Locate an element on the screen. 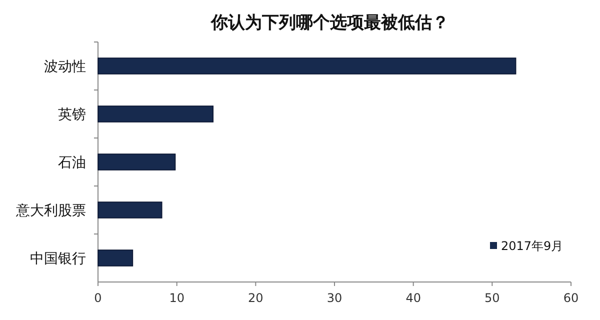  x-tick-label: 20 is located at coordinates (256, 298).